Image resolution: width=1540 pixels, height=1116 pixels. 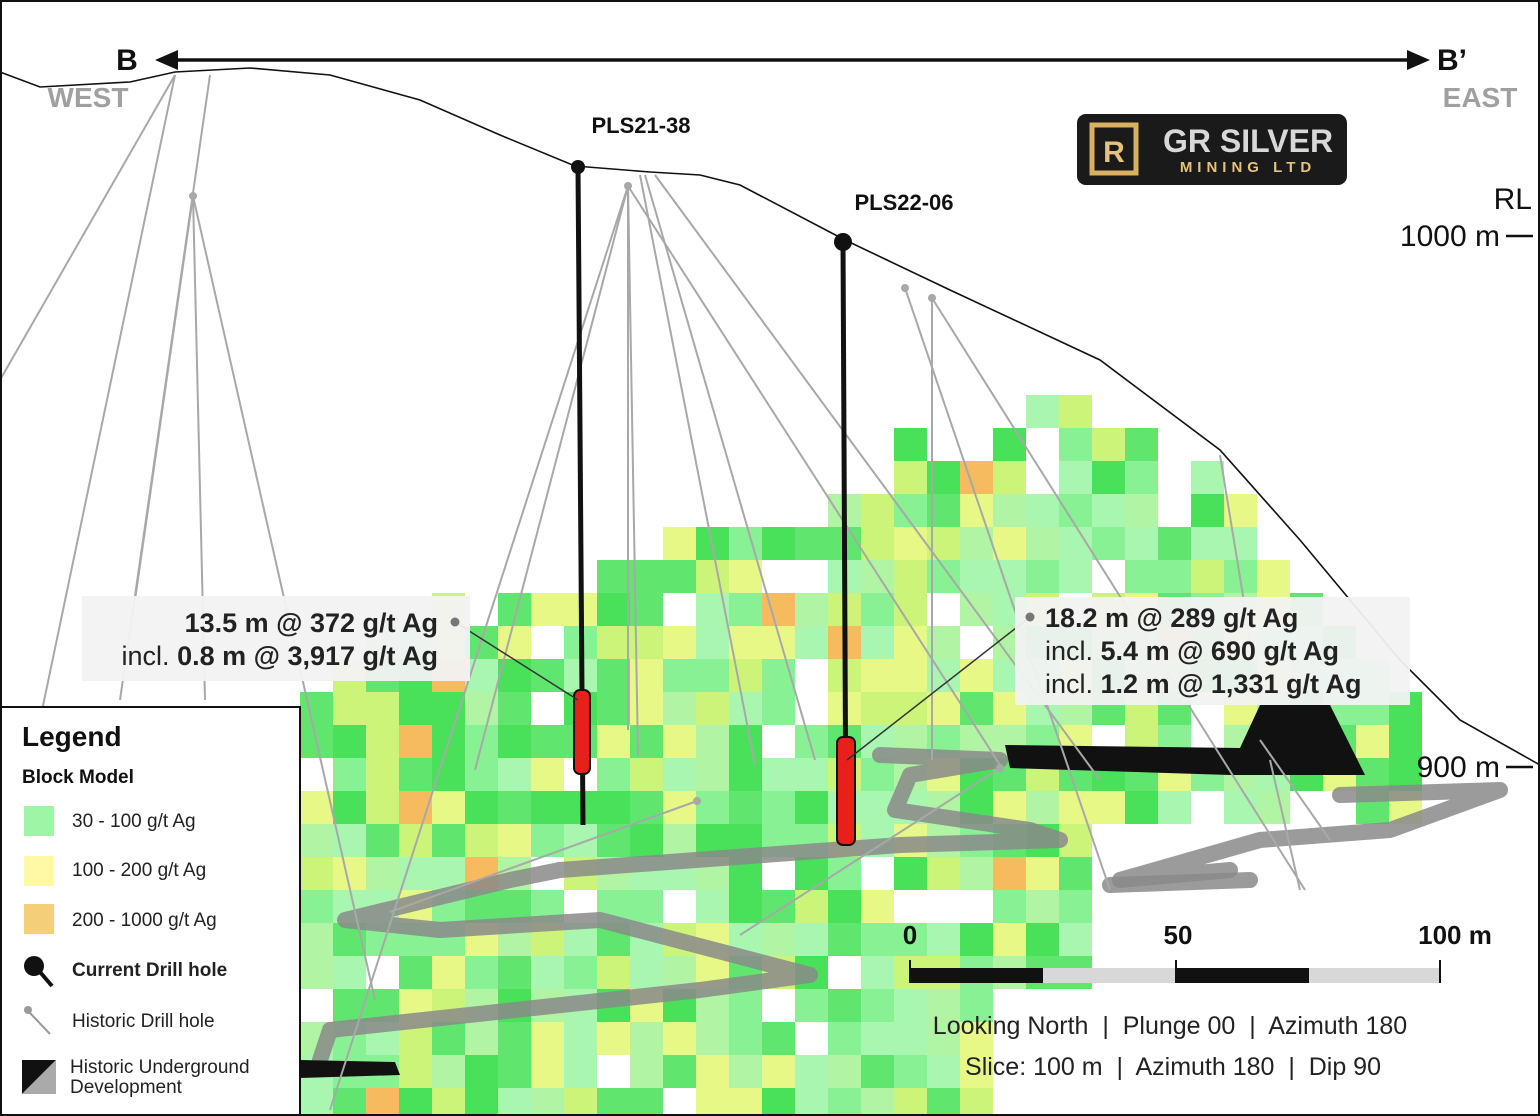 I want to click on direction-east: EAST, so click(x=1480, y=97).